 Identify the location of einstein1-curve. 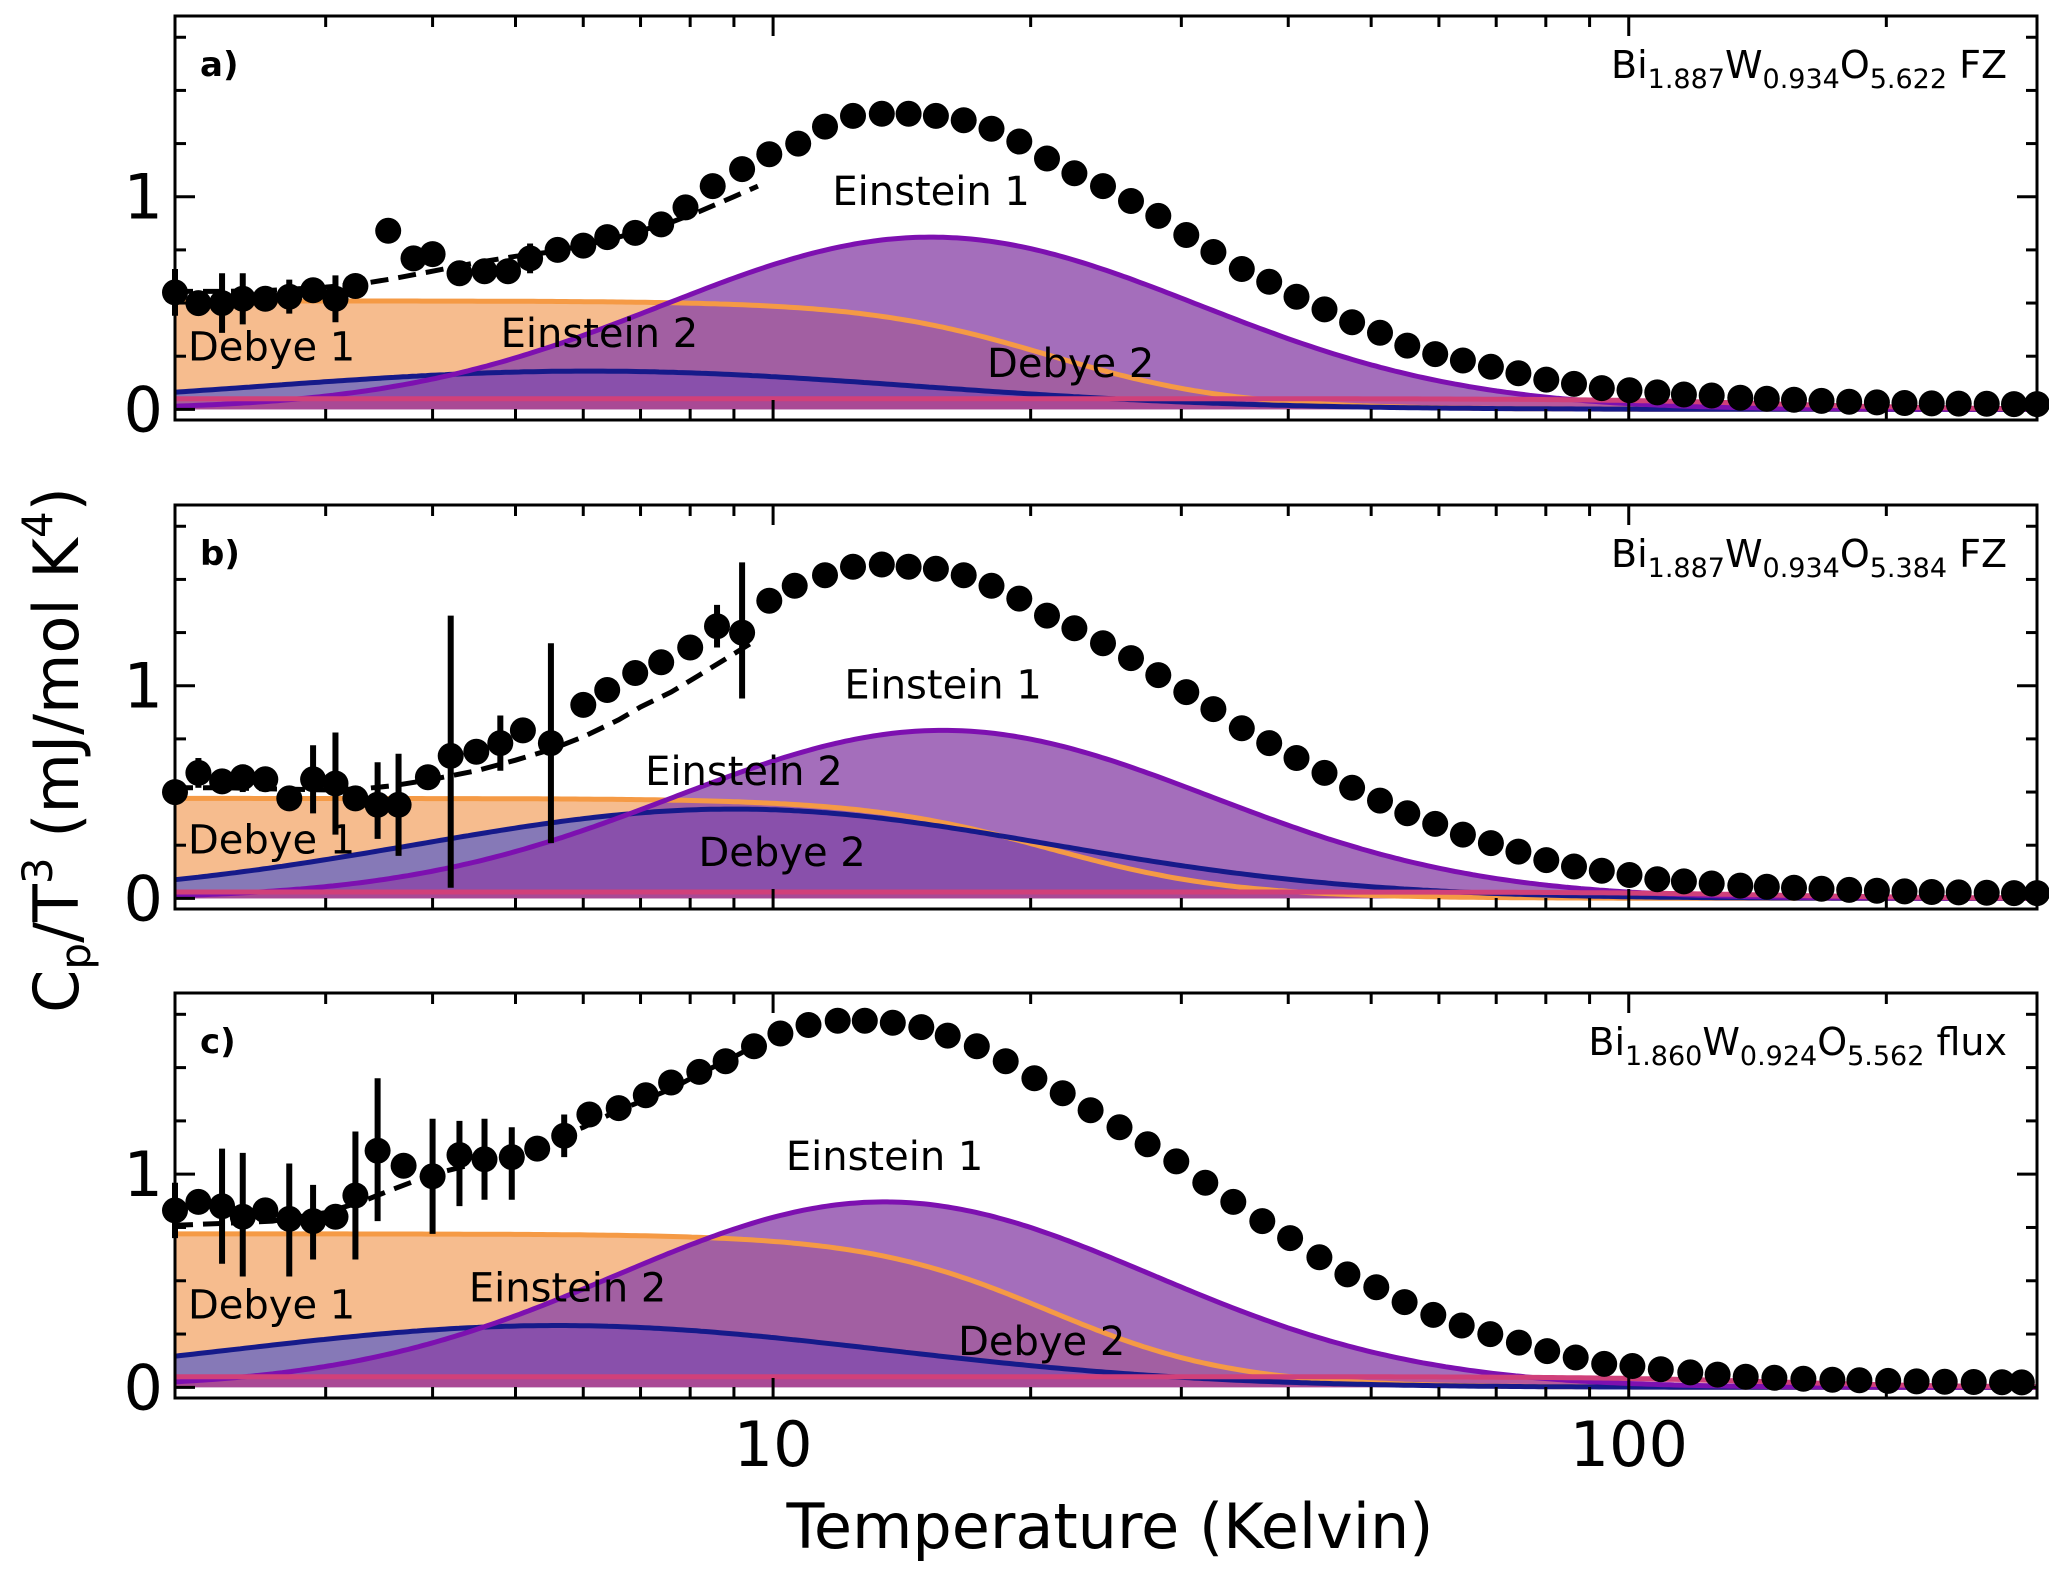
(1105, 1294).